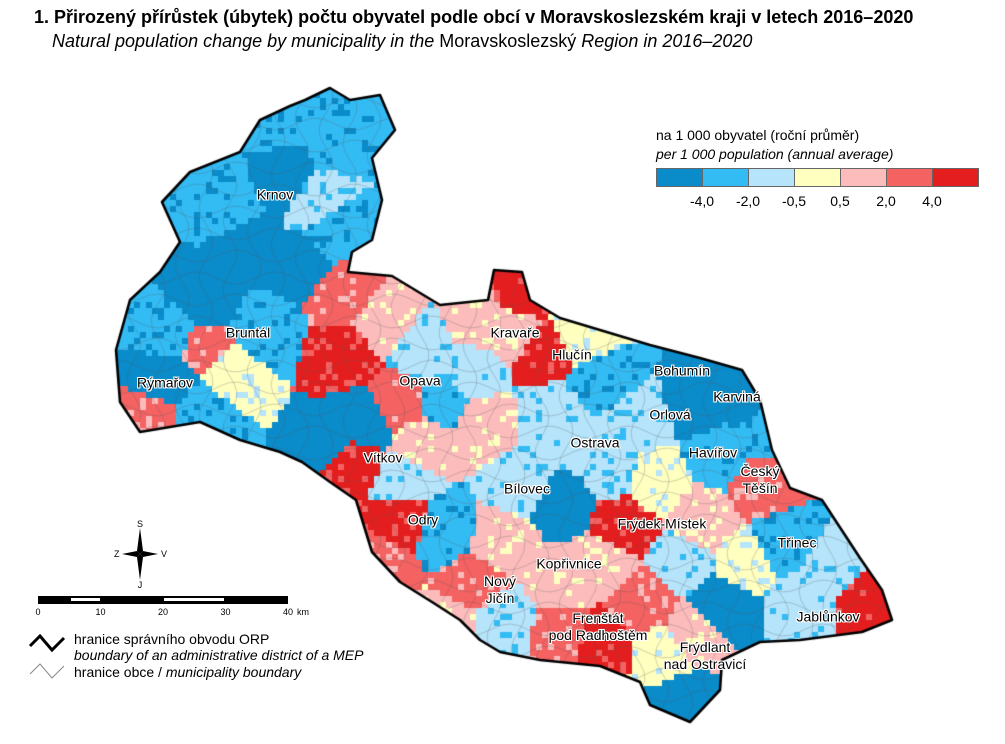 This screenshot has width=1005, height=744. I want to click on place-label: Bílovec, so click(527, 488).